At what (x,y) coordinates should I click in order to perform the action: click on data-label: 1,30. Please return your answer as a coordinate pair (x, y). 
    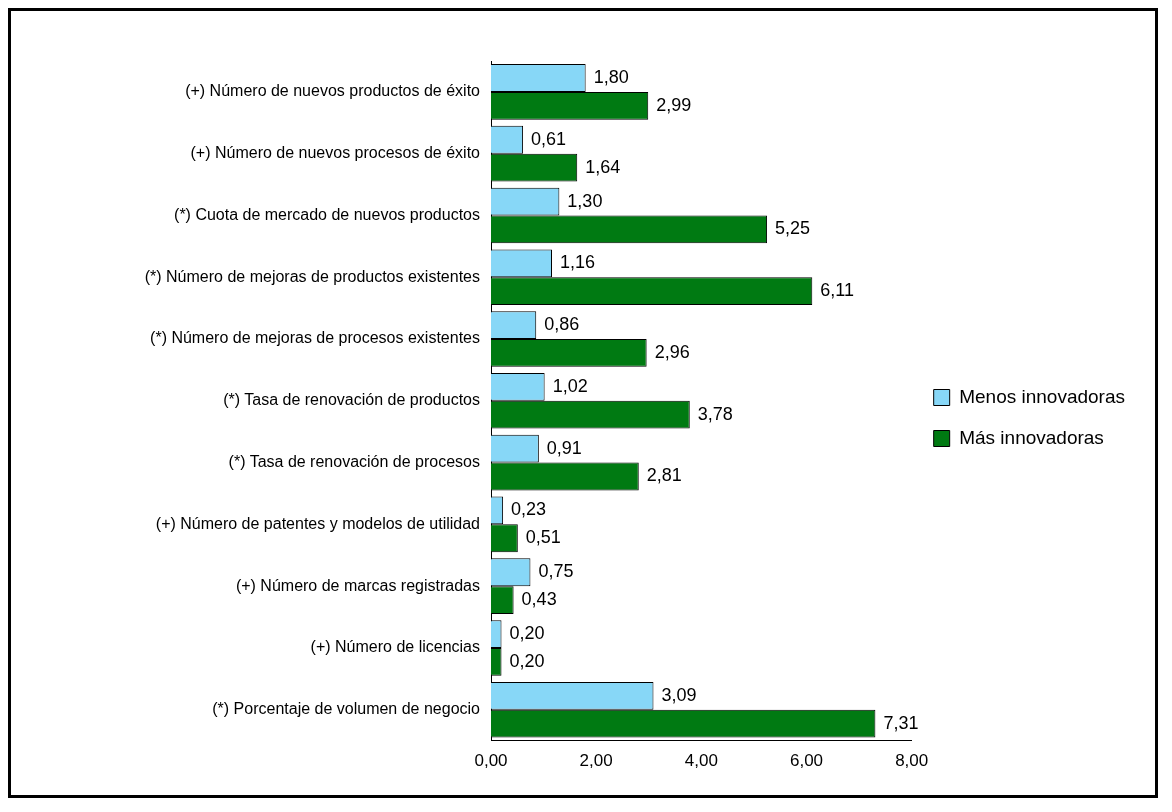
    Looking at the image, I should click on (585, 200).